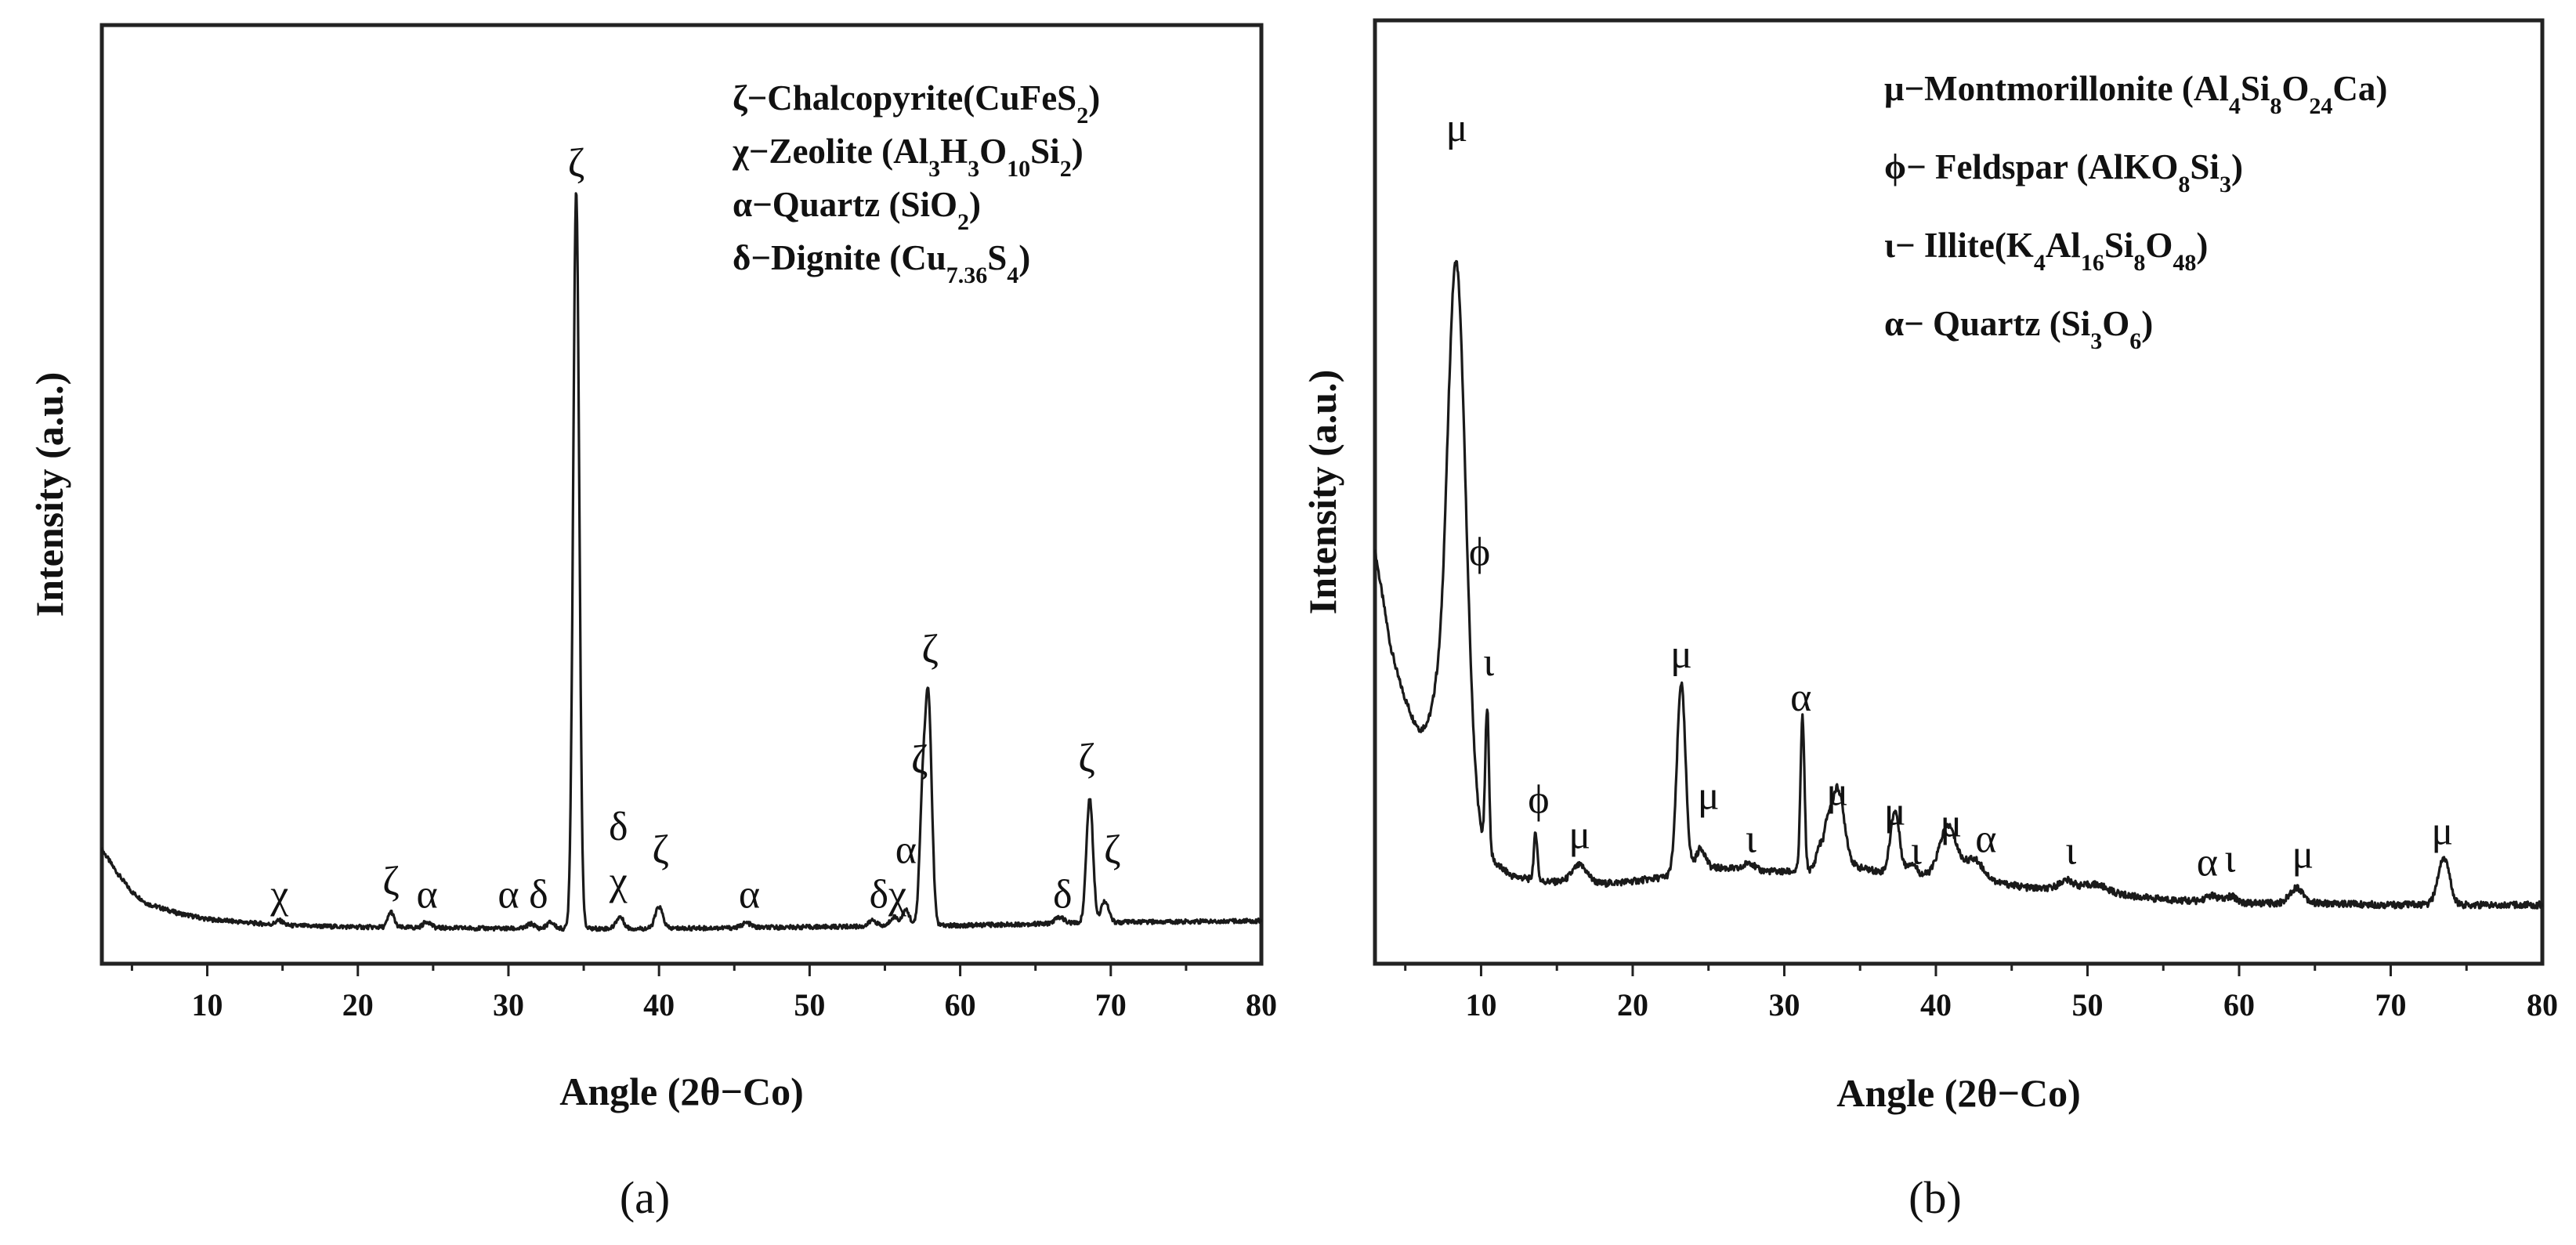 This screenshot has width=2576, height=1245. I want to click on x-tick-label: 10, so click(1481, 1004).